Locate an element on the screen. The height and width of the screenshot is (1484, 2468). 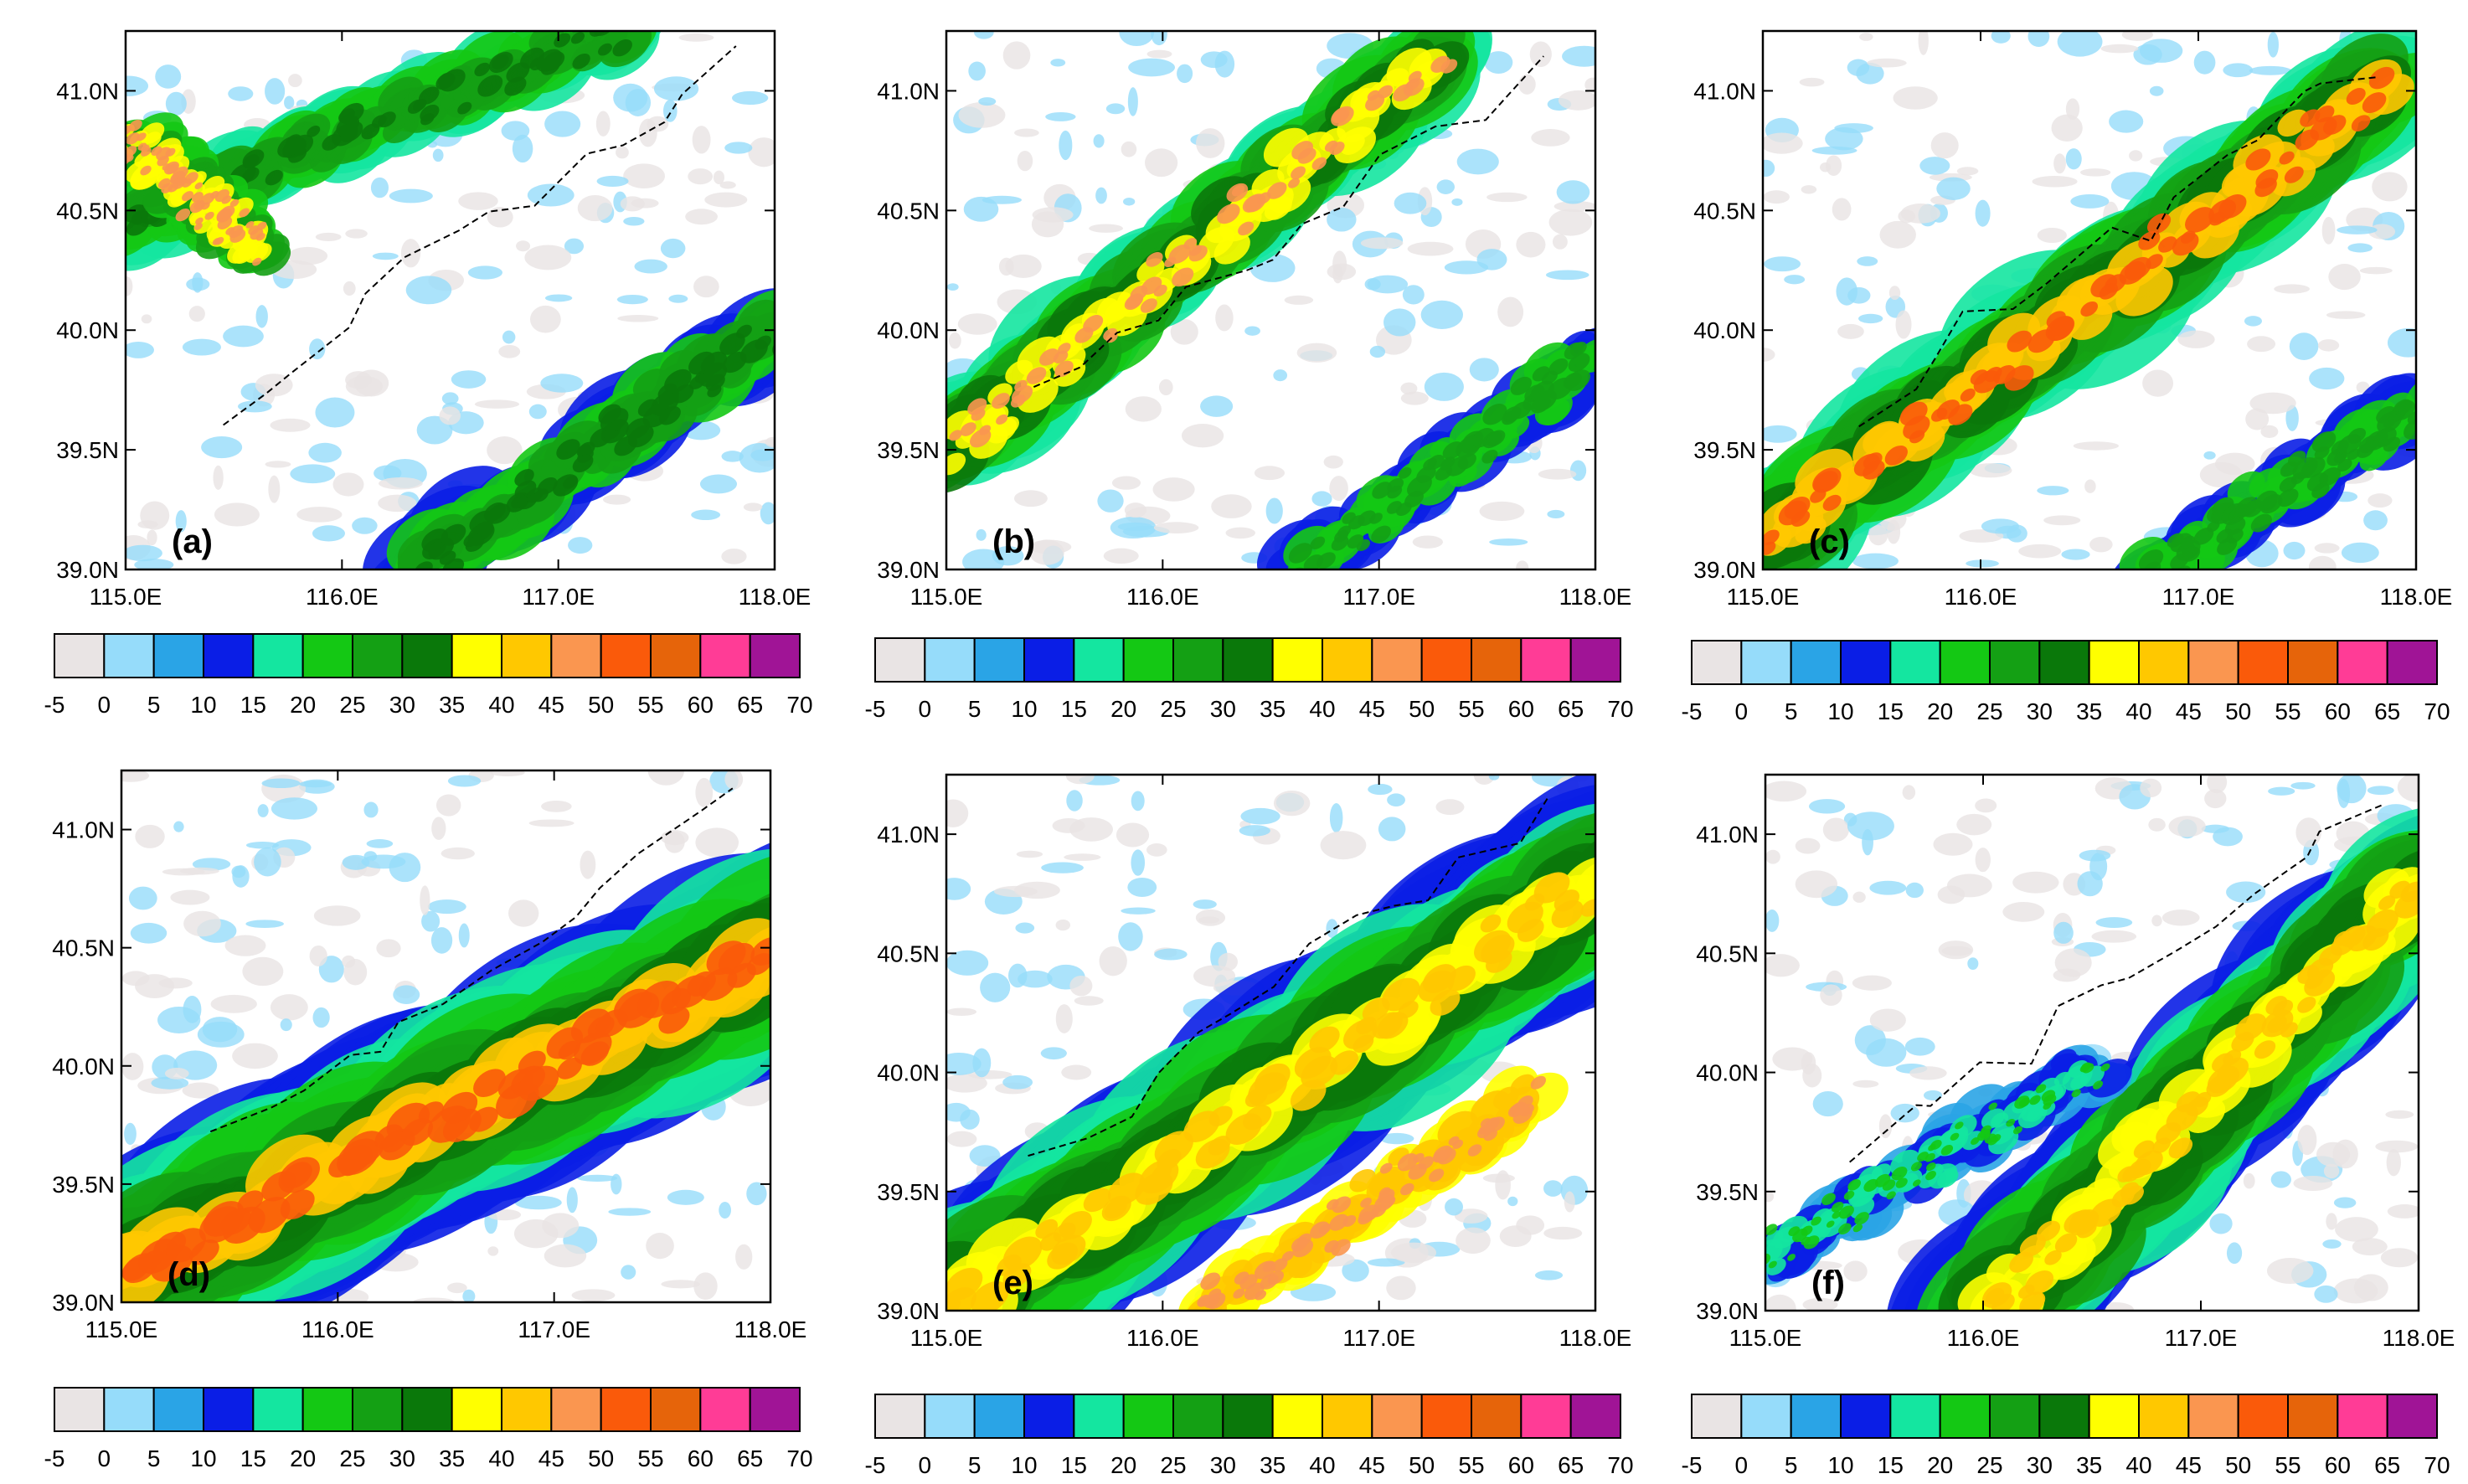
y-tick-label: 41.0N is located at coordinates (908, 835).